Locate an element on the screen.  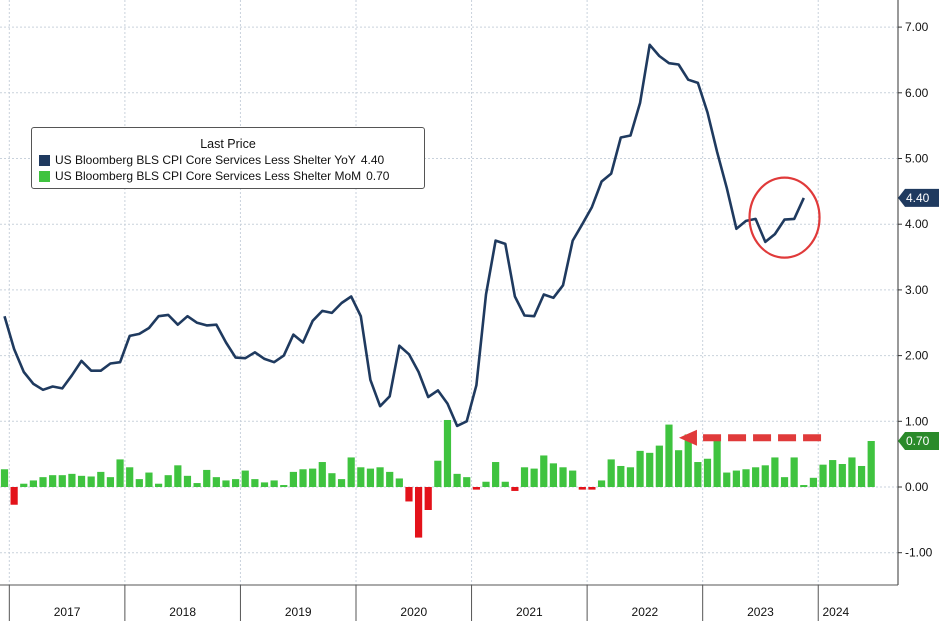
x-tick-label: 2023 is located at coordinates (760, 612).